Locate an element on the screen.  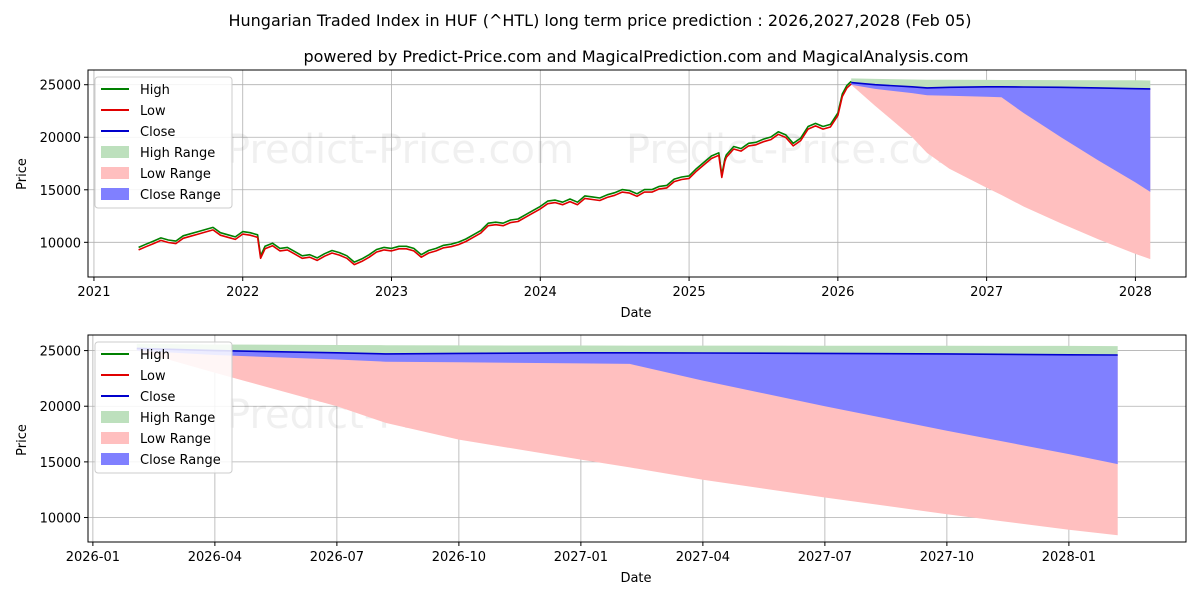
full-y-tick-label: 10000 is located at coordinates (60, 243).